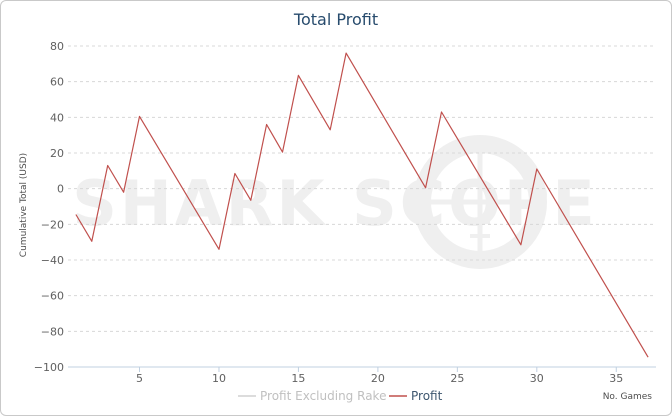 This screenshot has height=416, width=672. I want to click on watermark-scope-icon, so click(480, 202).